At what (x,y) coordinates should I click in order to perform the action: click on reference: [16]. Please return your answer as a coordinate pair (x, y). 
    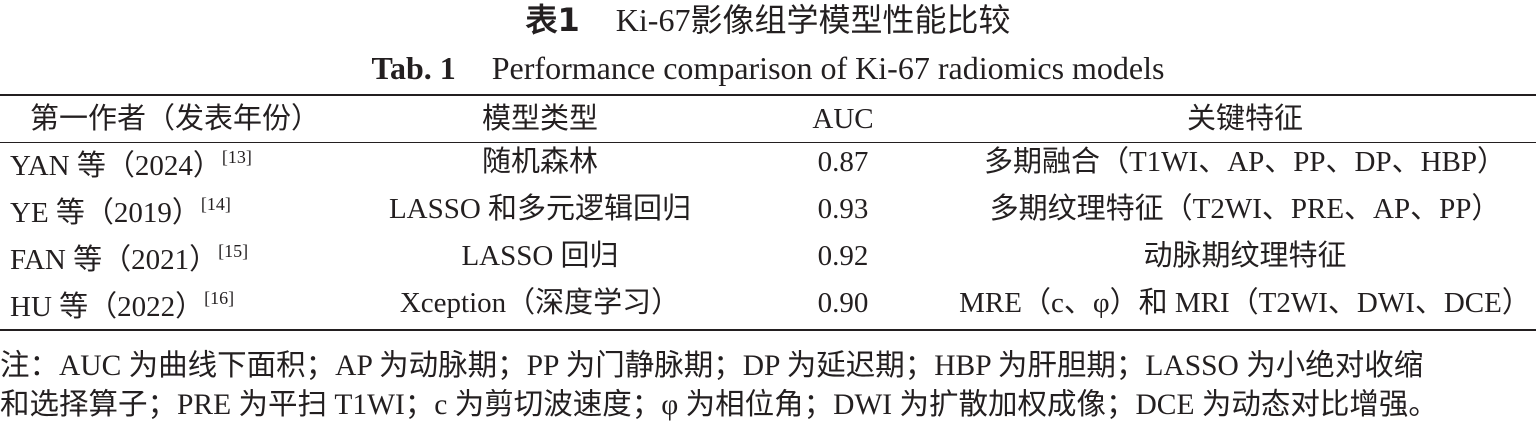
    Looking at the image, I should click on (219, 298).